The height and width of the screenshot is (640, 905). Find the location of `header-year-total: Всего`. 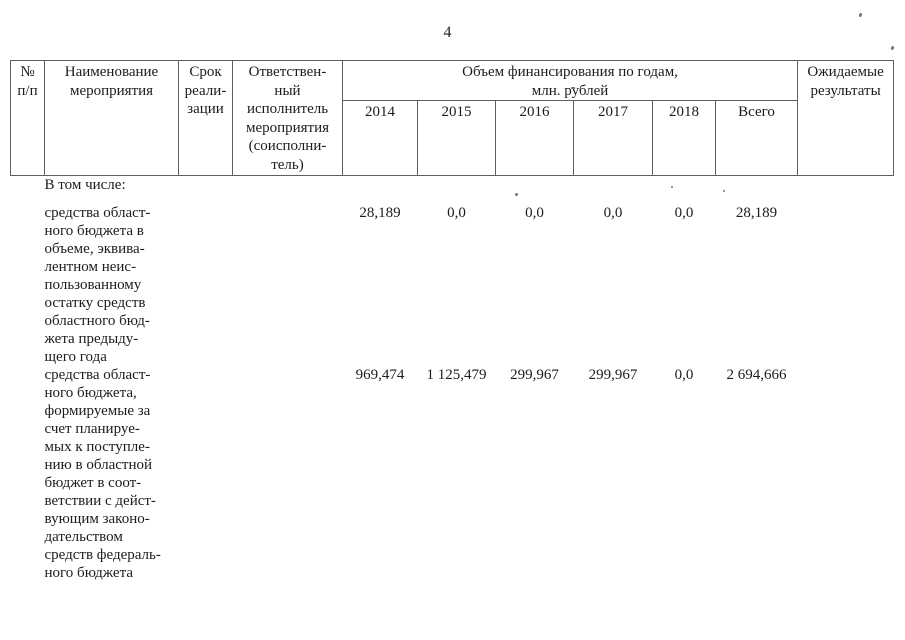

header-year-total: Всего is located at coordinates (756, 138).